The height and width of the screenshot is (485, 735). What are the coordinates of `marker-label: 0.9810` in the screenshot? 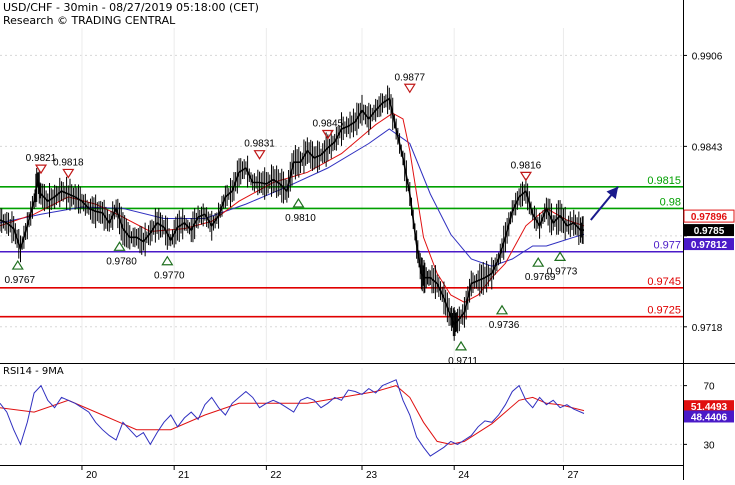 It's located at (300, 218).